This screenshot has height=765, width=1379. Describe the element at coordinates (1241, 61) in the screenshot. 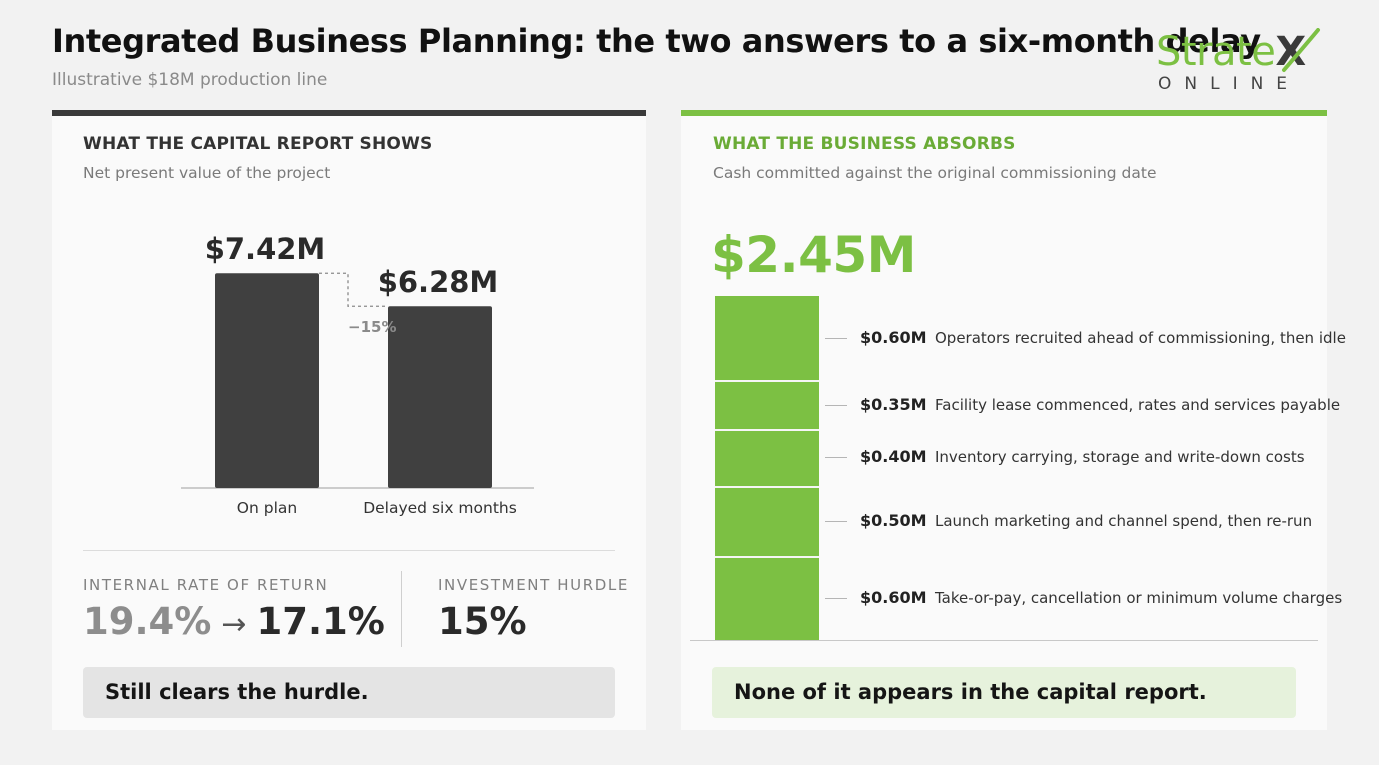

I see `stratex-logo: StrateX ONLINE` at that location.